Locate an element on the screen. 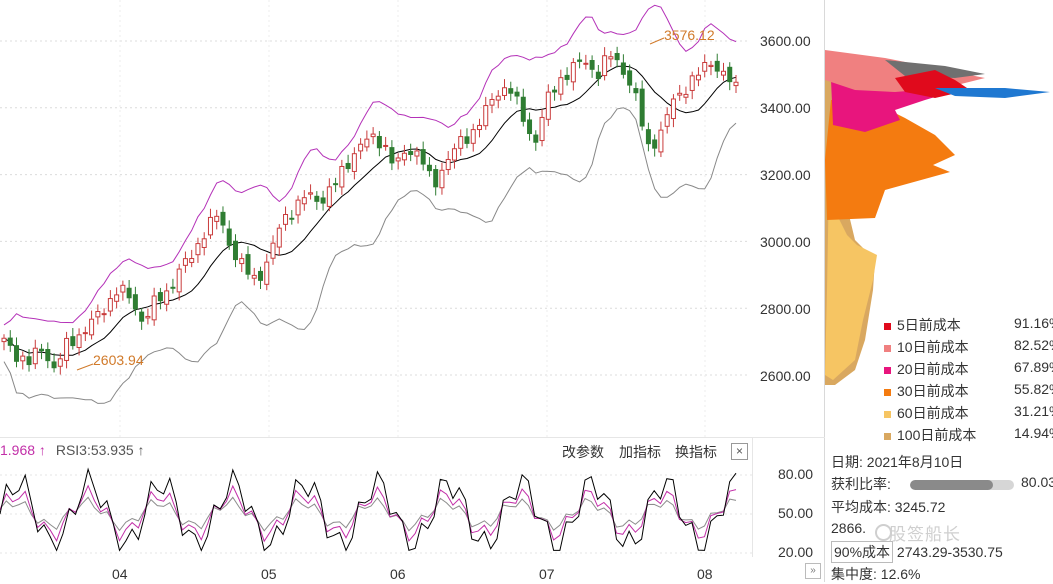  low-price-annotation: 2603.94 is located at coordinates (118, 360).